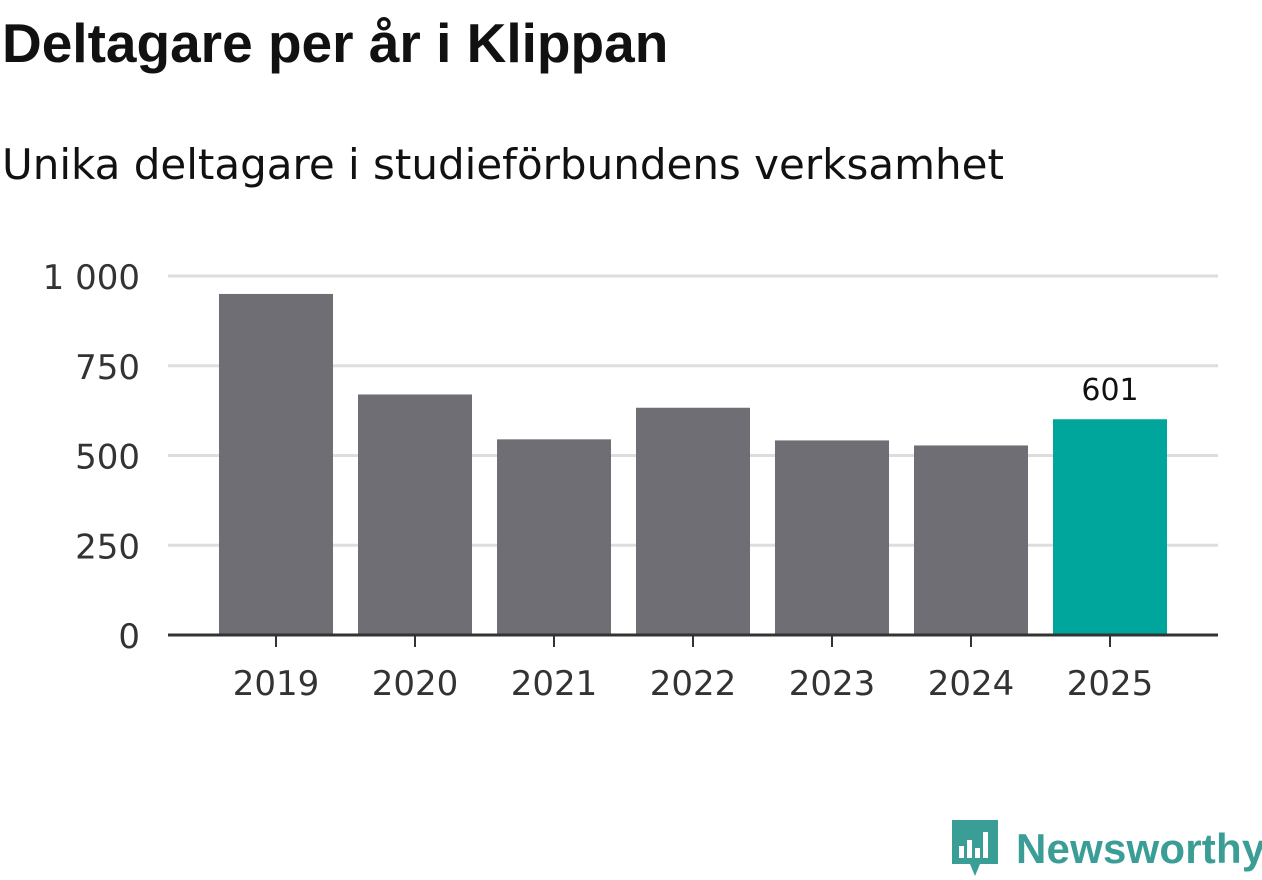  What do you see at coordinates (832, 684) in the screenshot?
I see `x-tick-label: 2023` at bounding box center [832, 684].